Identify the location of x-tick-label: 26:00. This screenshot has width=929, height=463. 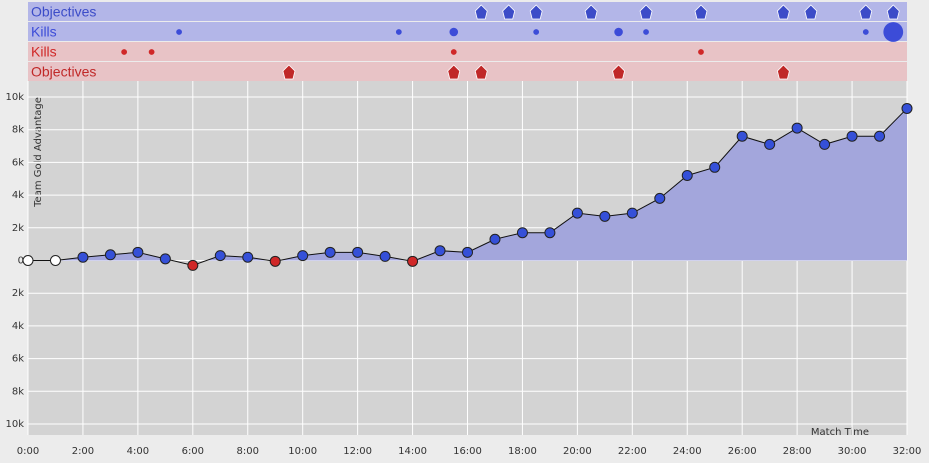
(742, 451).